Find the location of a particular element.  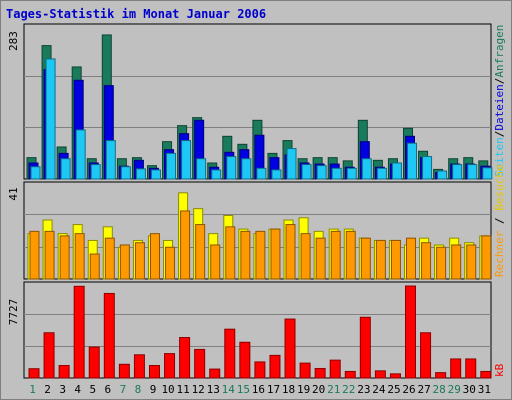

day-label: 7 is located at coordinates (123, 389).